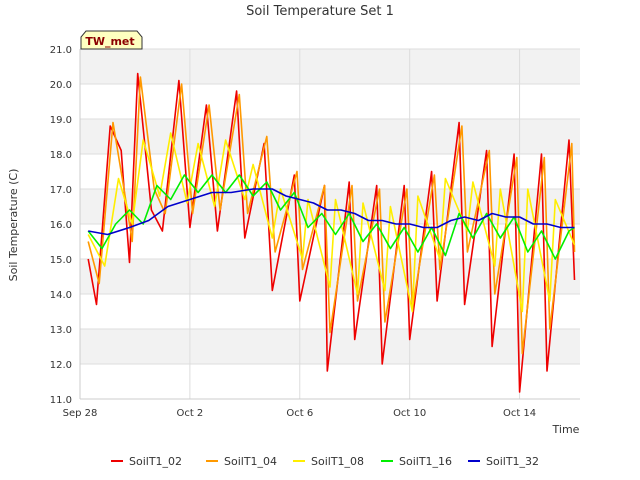 The height and width of the screenshot is (480, 640). What do you see at coordinates (566, 429) in the screenshot?
I see `x-axis-label: Time` at bounding box center [566, 429].